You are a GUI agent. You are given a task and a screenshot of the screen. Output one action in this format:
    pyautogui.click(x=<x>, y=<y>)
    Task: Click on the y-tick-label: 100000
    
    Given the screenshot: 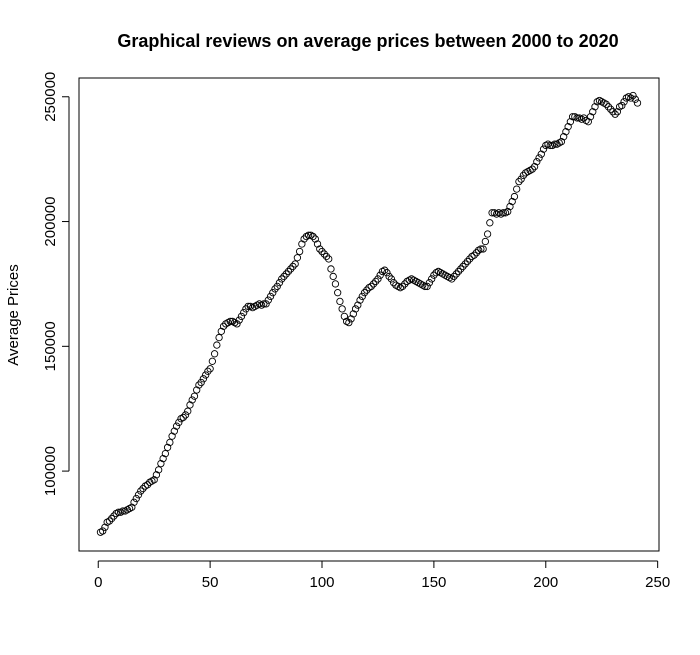 What is the action you would take?
    pyautogui.click(x=50, y=471)
    